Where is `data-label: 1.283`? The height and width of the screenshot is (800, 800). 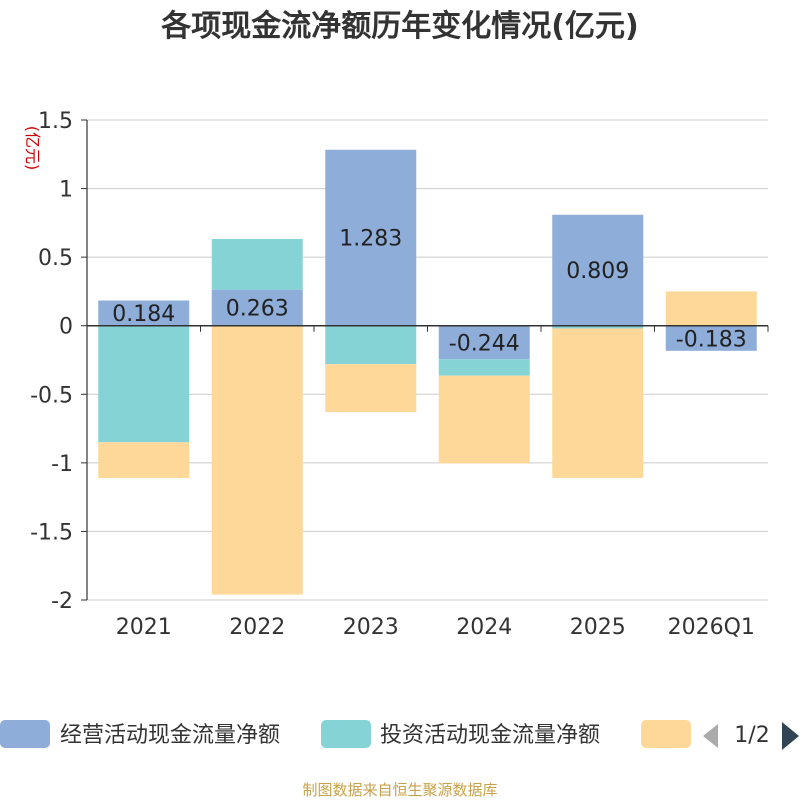
data-label: 1.283 is located at coordinates (370, 239).